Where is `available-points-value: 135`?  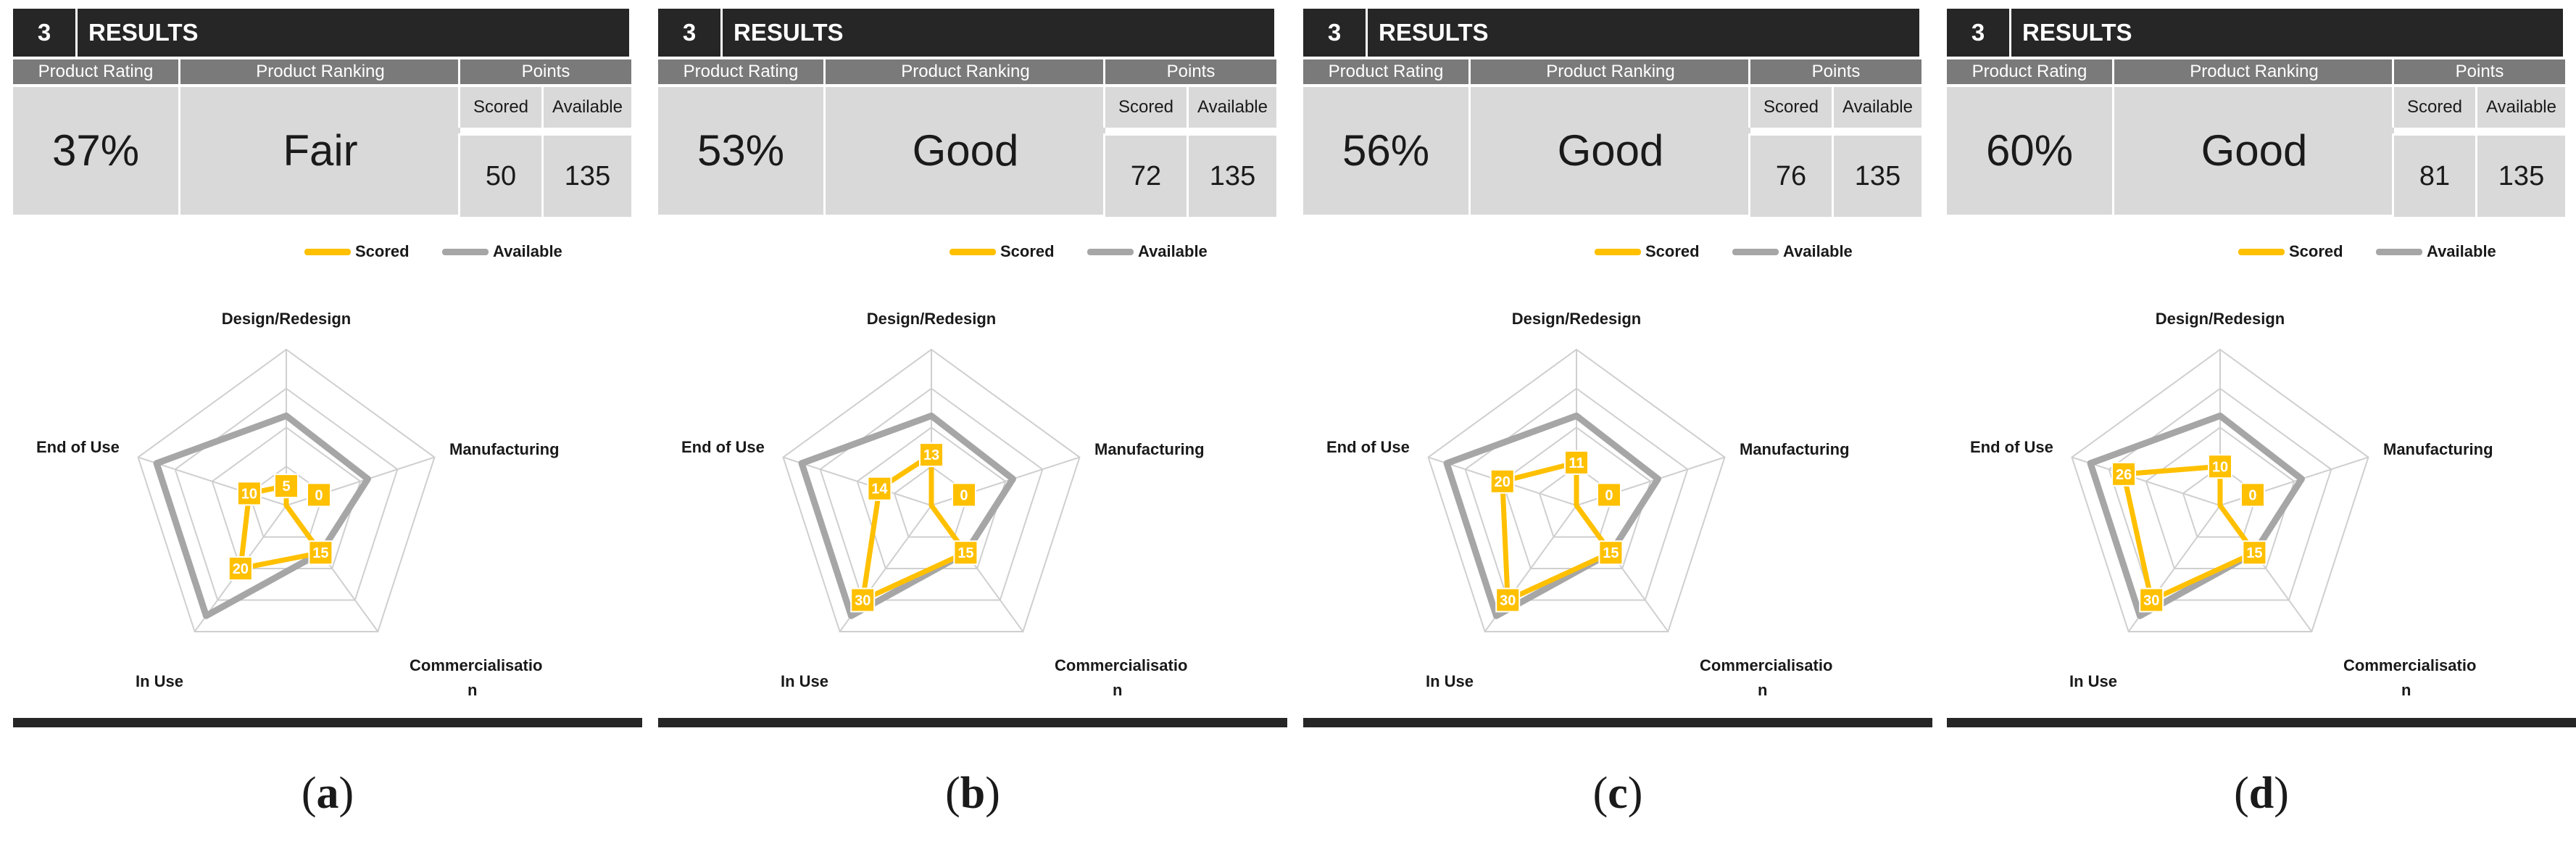
available-points-value: 135 is located at coordinates (2520, 175).